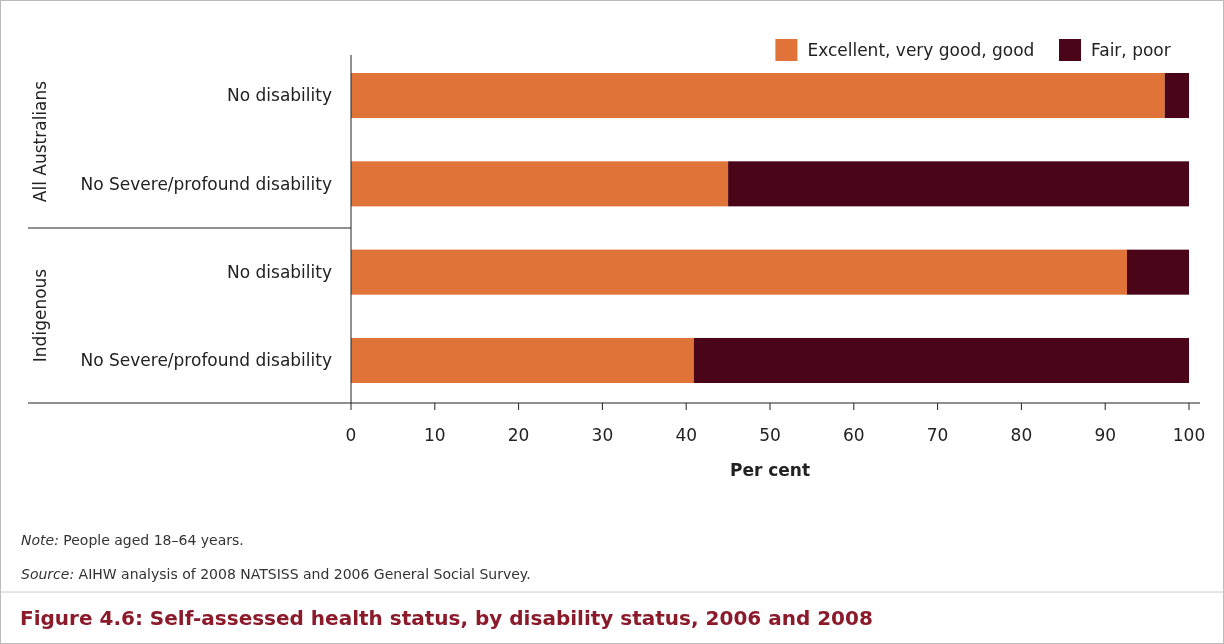 Image resolution: width=1224 pixels, height=644 pixels. I want to click on x-tick-label: 30, so click(602, 435).